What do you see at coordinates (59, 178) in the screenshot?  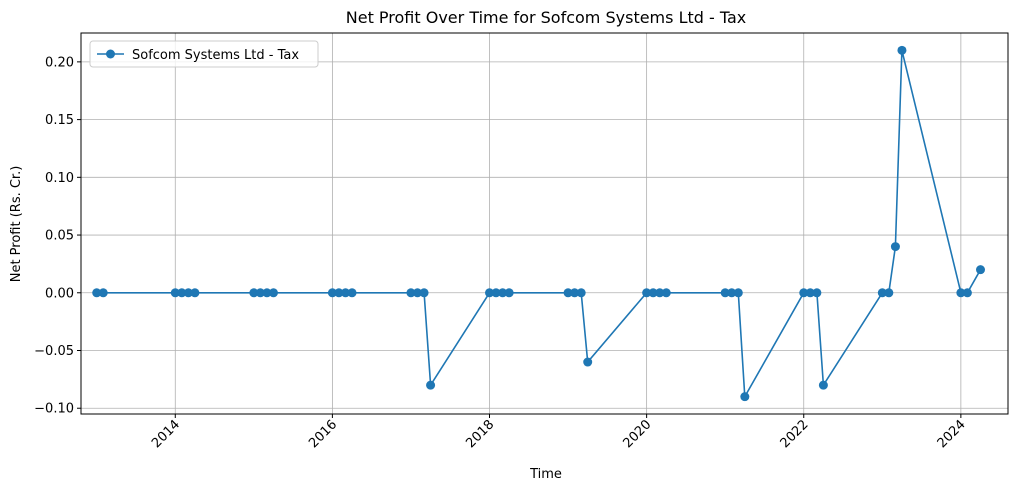 I see `y-tick-label: 0.10` at bounding box center [59, 178].